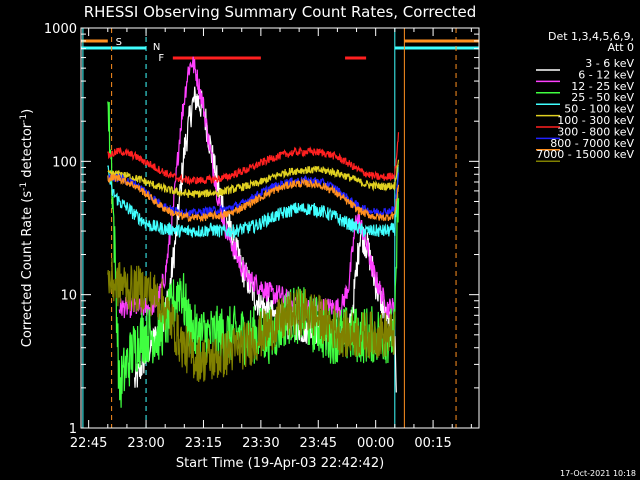  Describe the element at coordinates (60, 29) in the screenshot. I see `y-tick-label-1000: 1000` at that location.